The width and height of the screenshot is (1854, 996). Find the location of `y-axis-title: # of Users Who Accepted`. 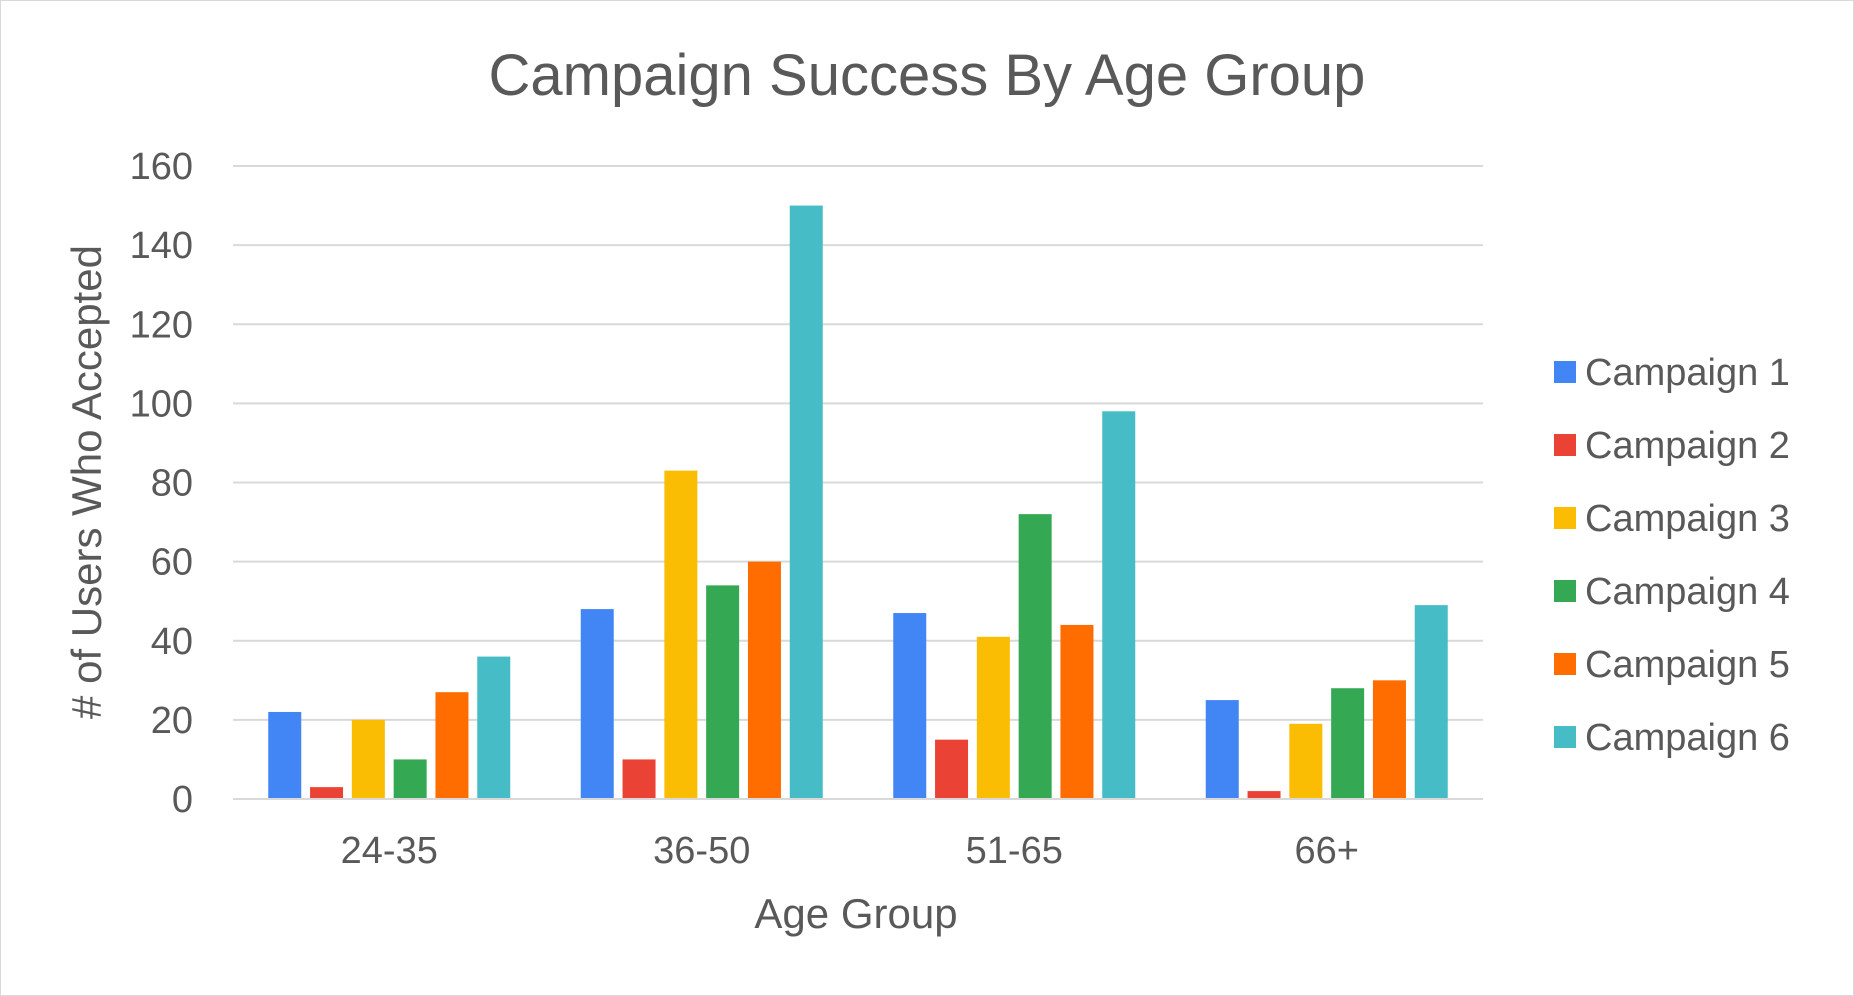

y-axis-title: # of Users Who Accepted is located at coordinates (86, 482).